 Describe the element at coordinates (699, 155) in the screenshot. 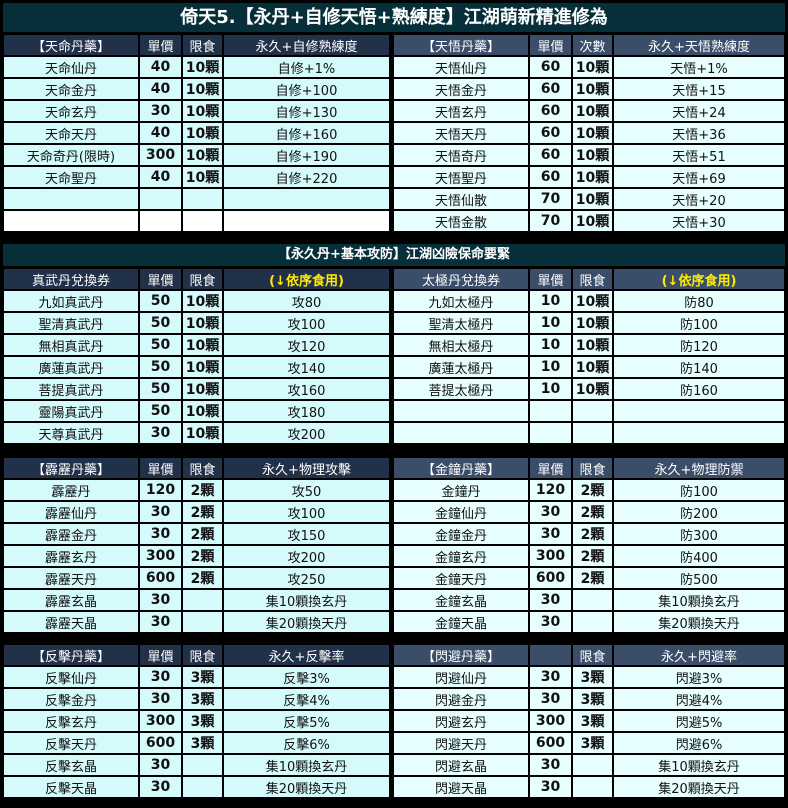

I see `effect: 天悟+51` at that location.